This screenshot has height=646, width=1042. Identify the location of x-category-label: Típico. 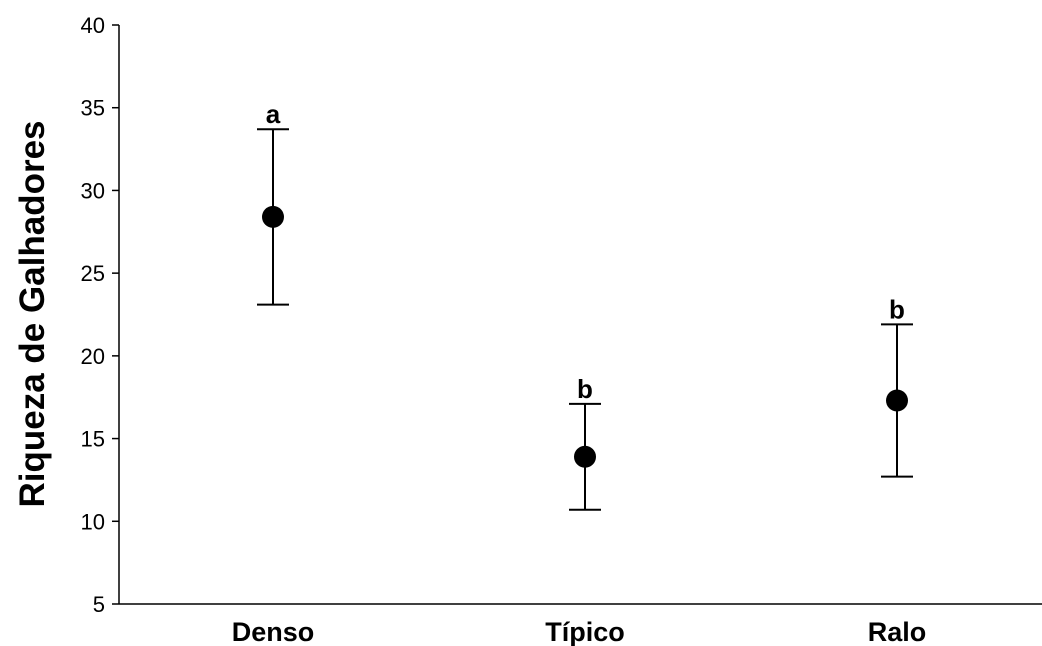
(585, 631).